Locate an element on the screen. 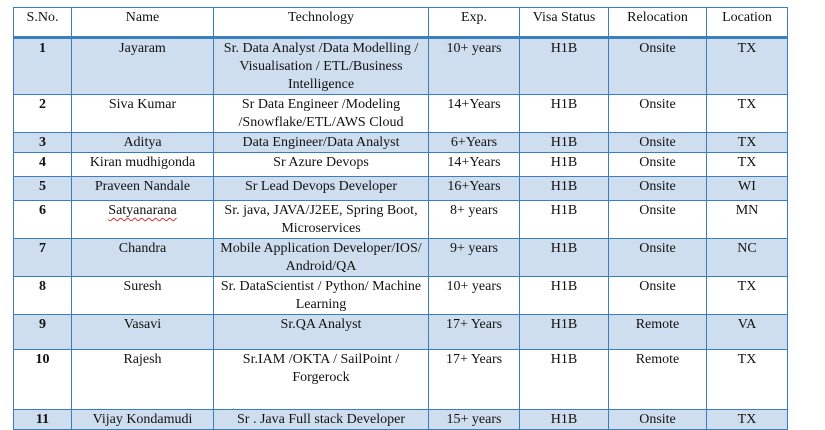  cell-technology: Data Engineer/Data Analyst is located at coordinates (321, 142).